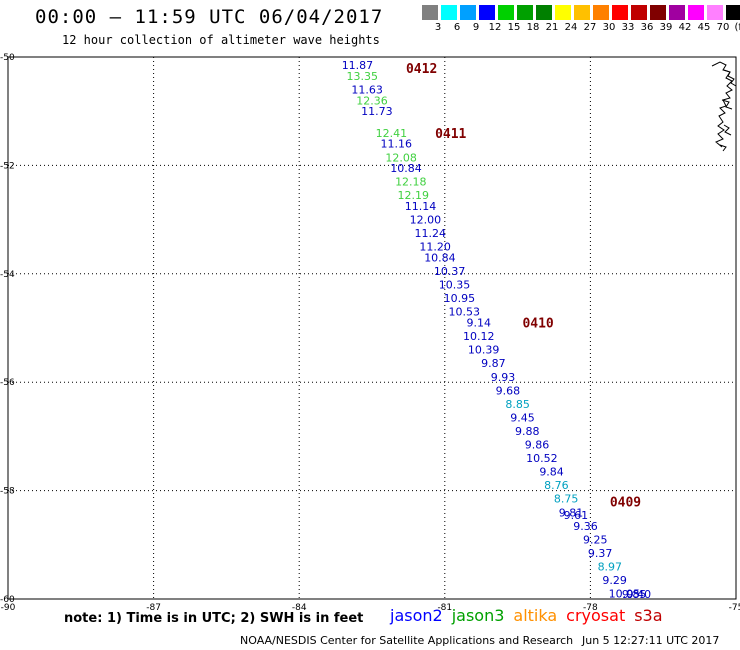 This screenshot has height=650, width=740. Describe the element at coordinates (551, 472) in the screenshot. I see `wave-height-value: 9.84` at that location.